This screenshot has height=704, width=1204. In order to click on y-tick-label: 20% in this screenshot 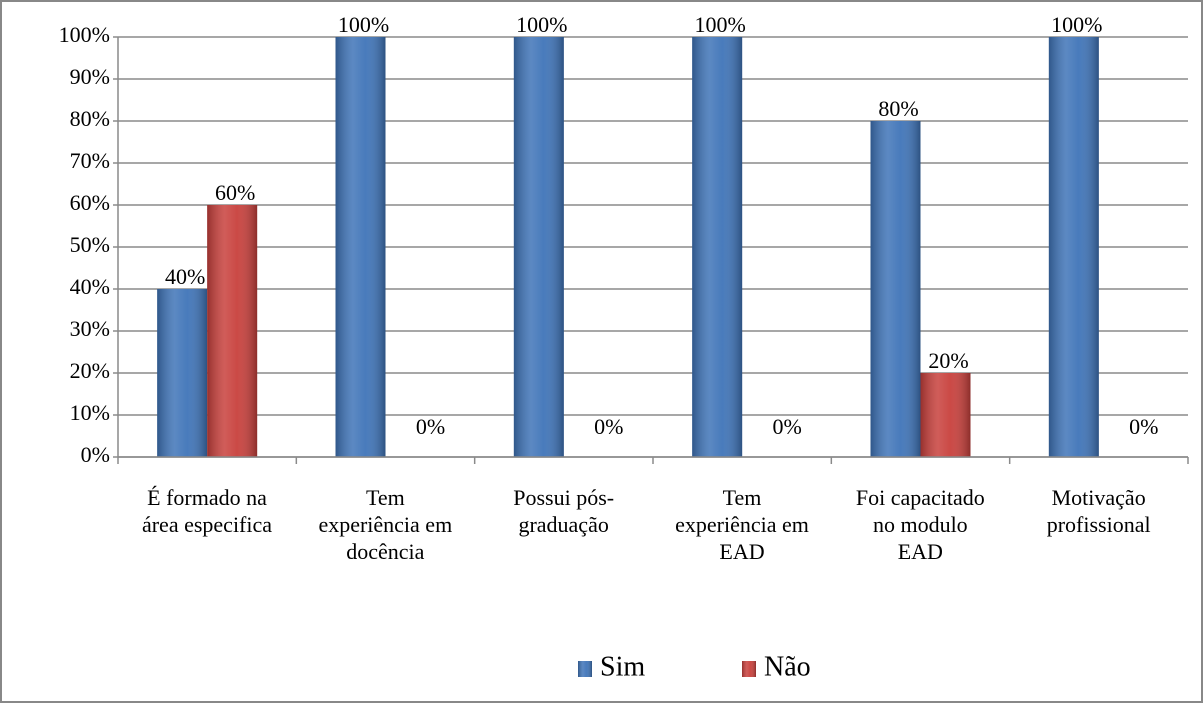, I will do `click(90, 370)`.